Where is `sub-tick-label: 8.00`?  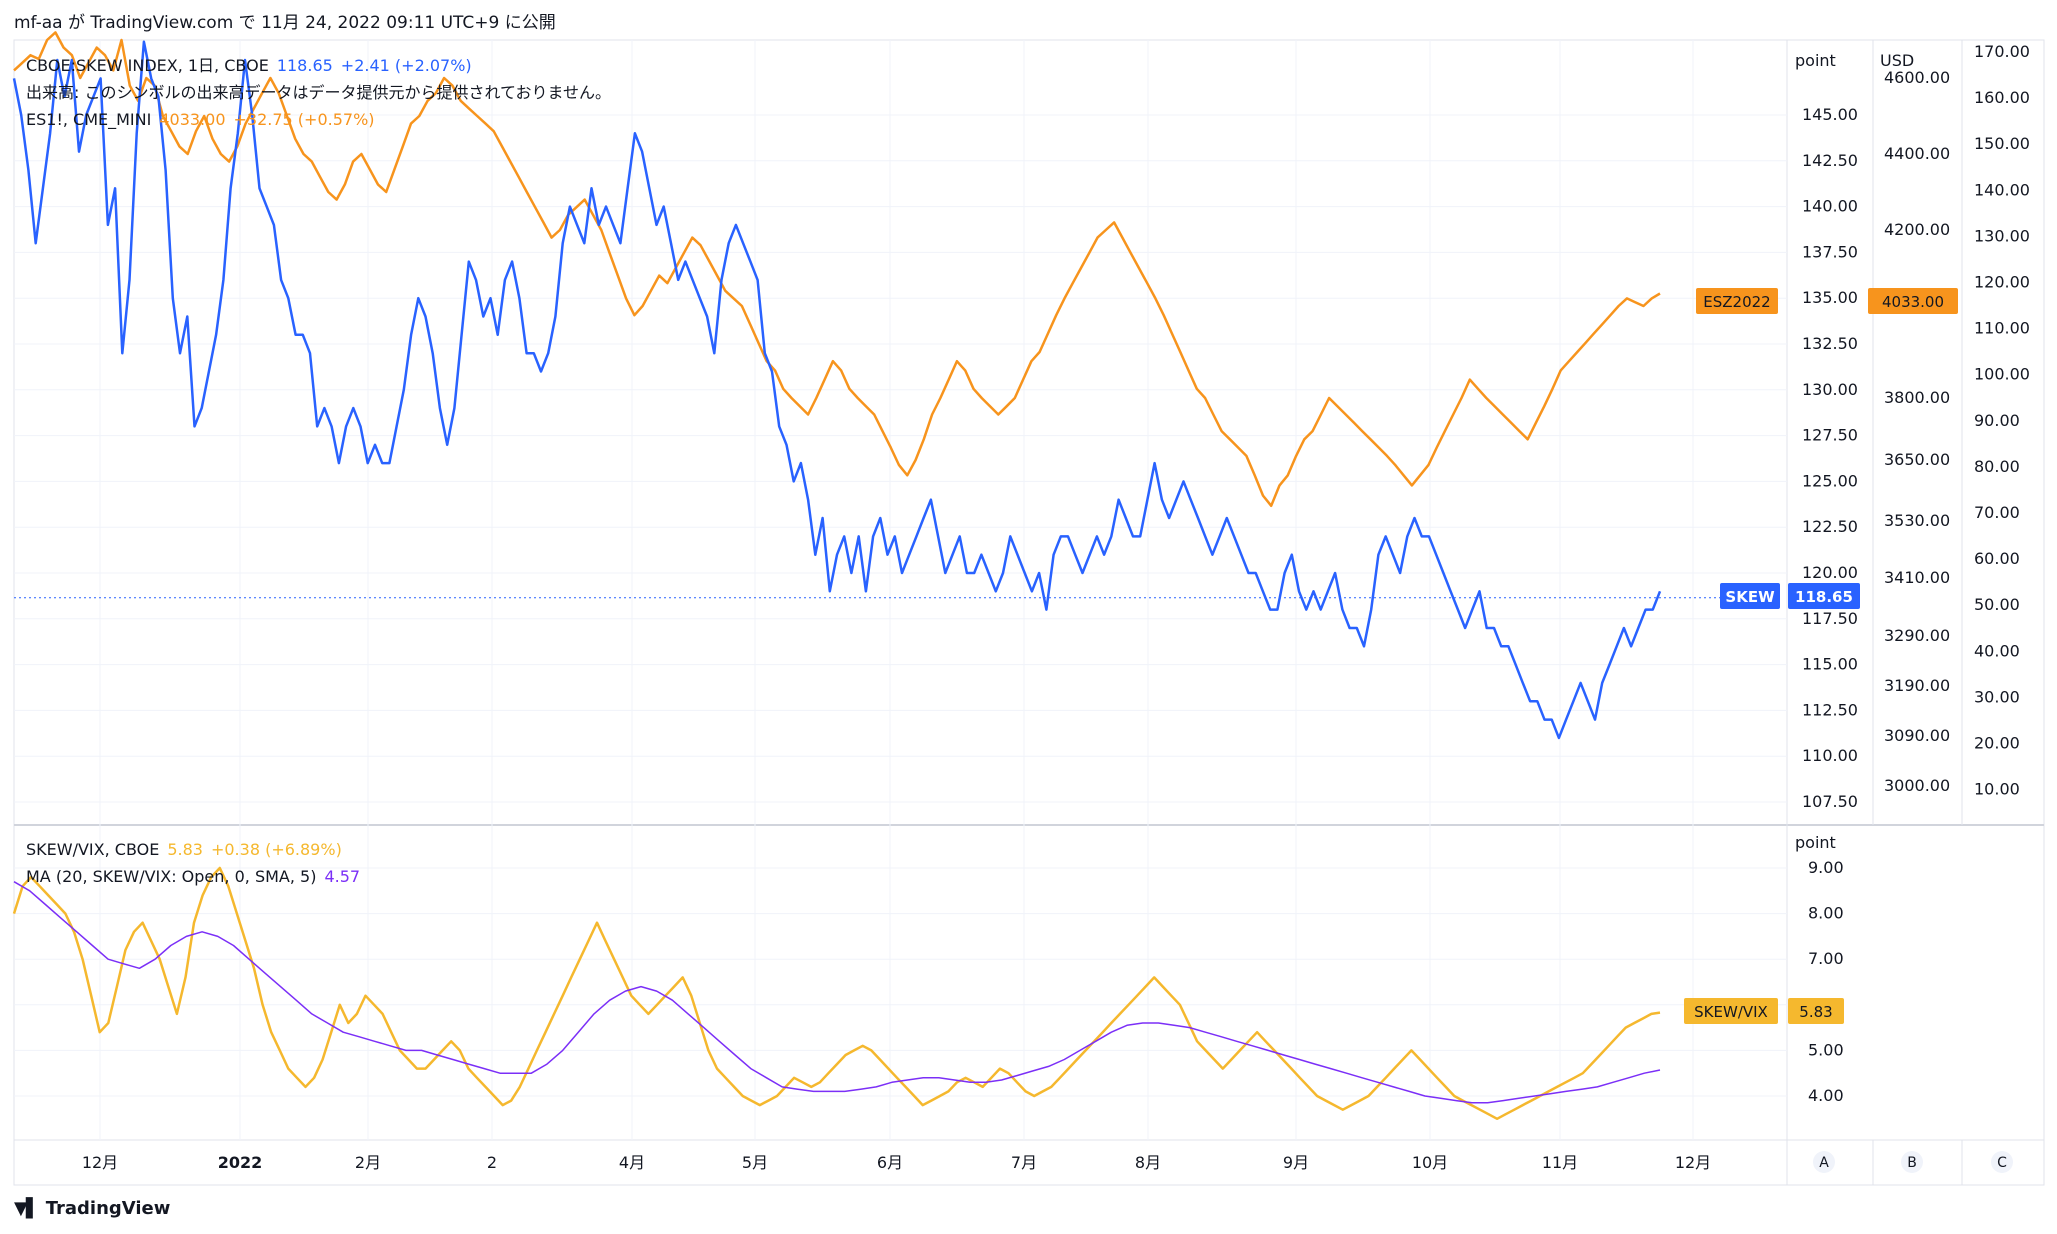
sub-tick-label: 8.00 is located at coordinates (1826, 913).